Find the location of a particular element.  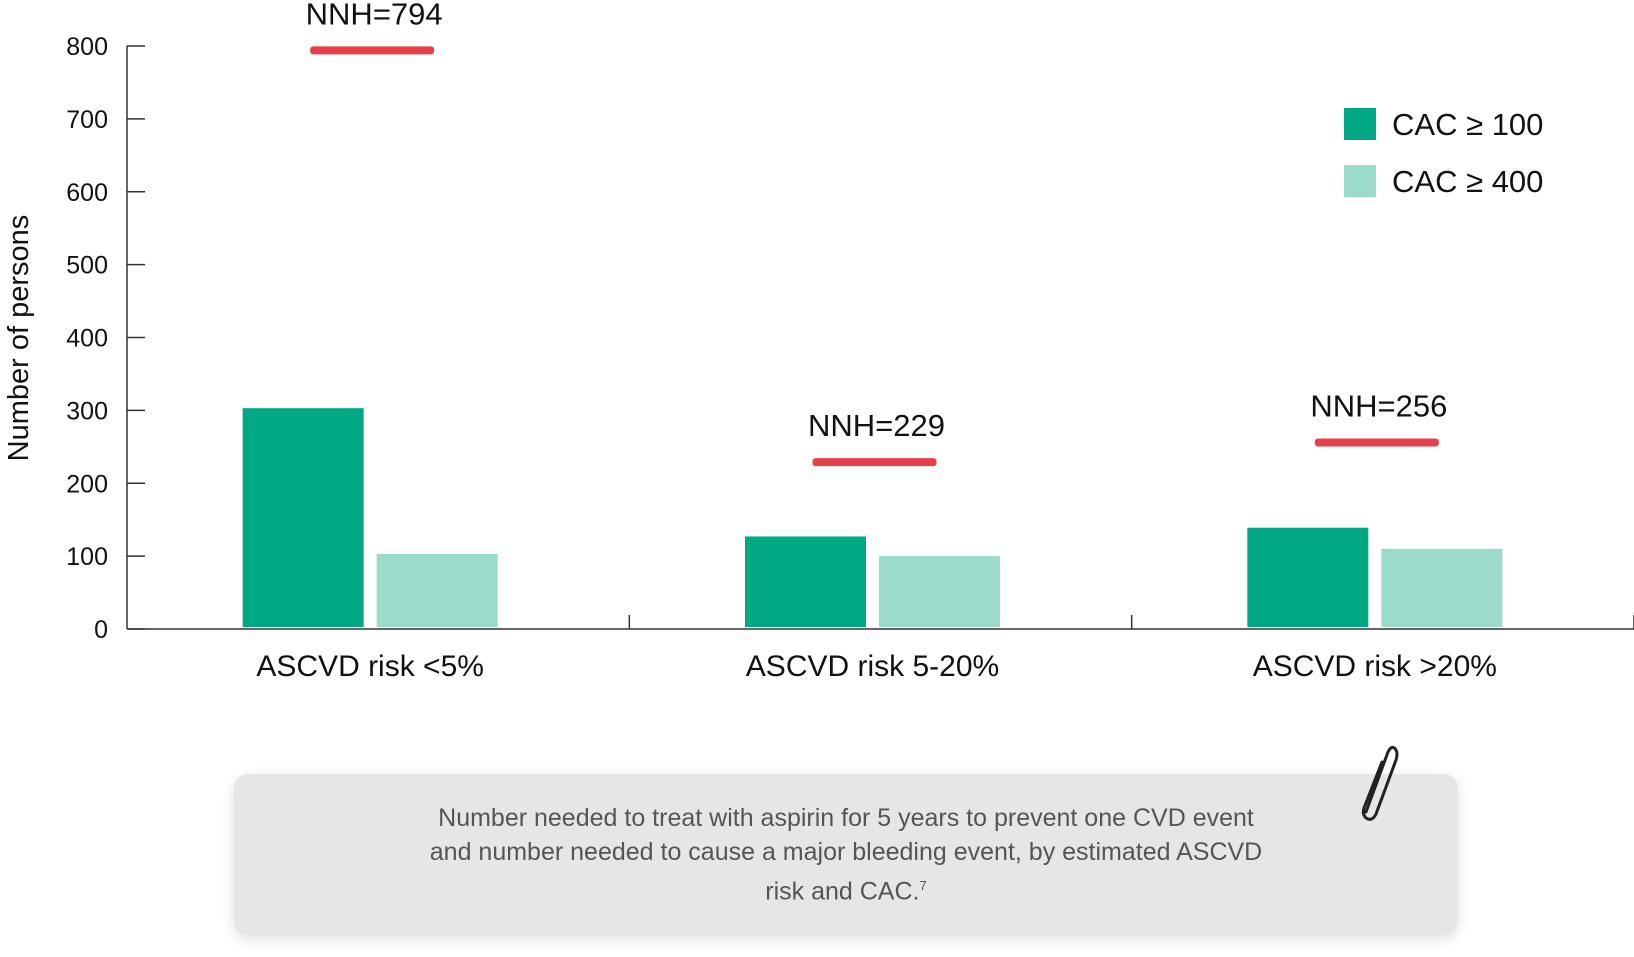

paperclip-icon is located at coordinates (1380, 783).